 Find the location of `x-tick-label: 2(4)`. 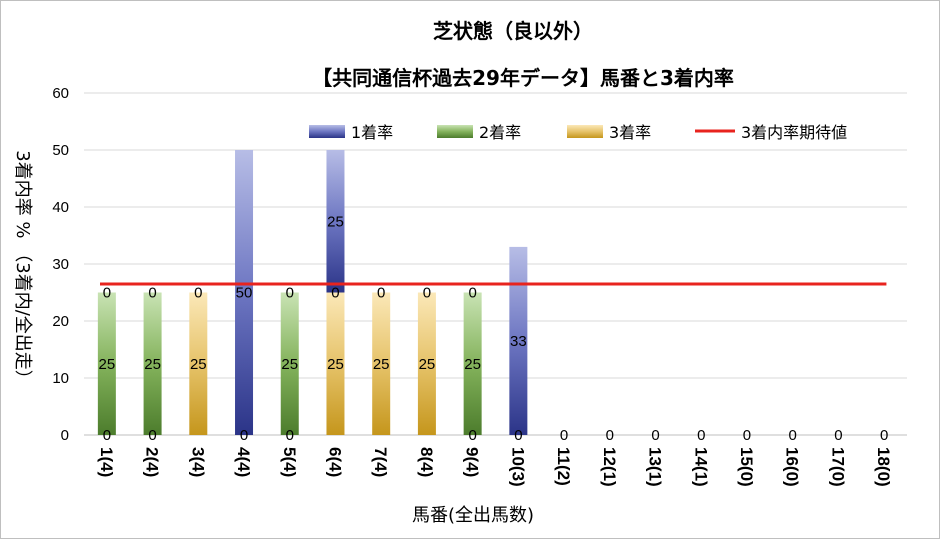

x-tick-label: 2(4) is located at coordinates (152, 462).